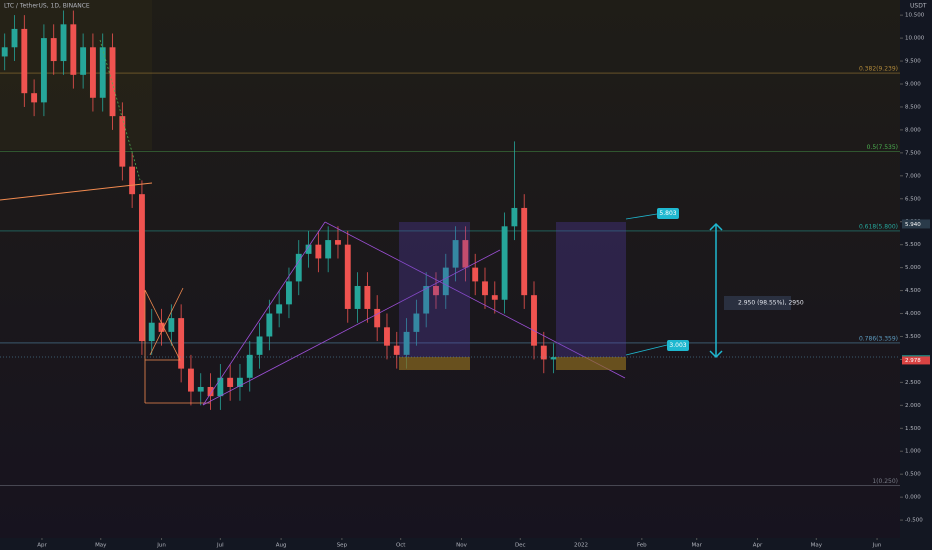 The image size is (932, 550). I want to click on fib-label: 0.786(3.359), so click(878, 338).